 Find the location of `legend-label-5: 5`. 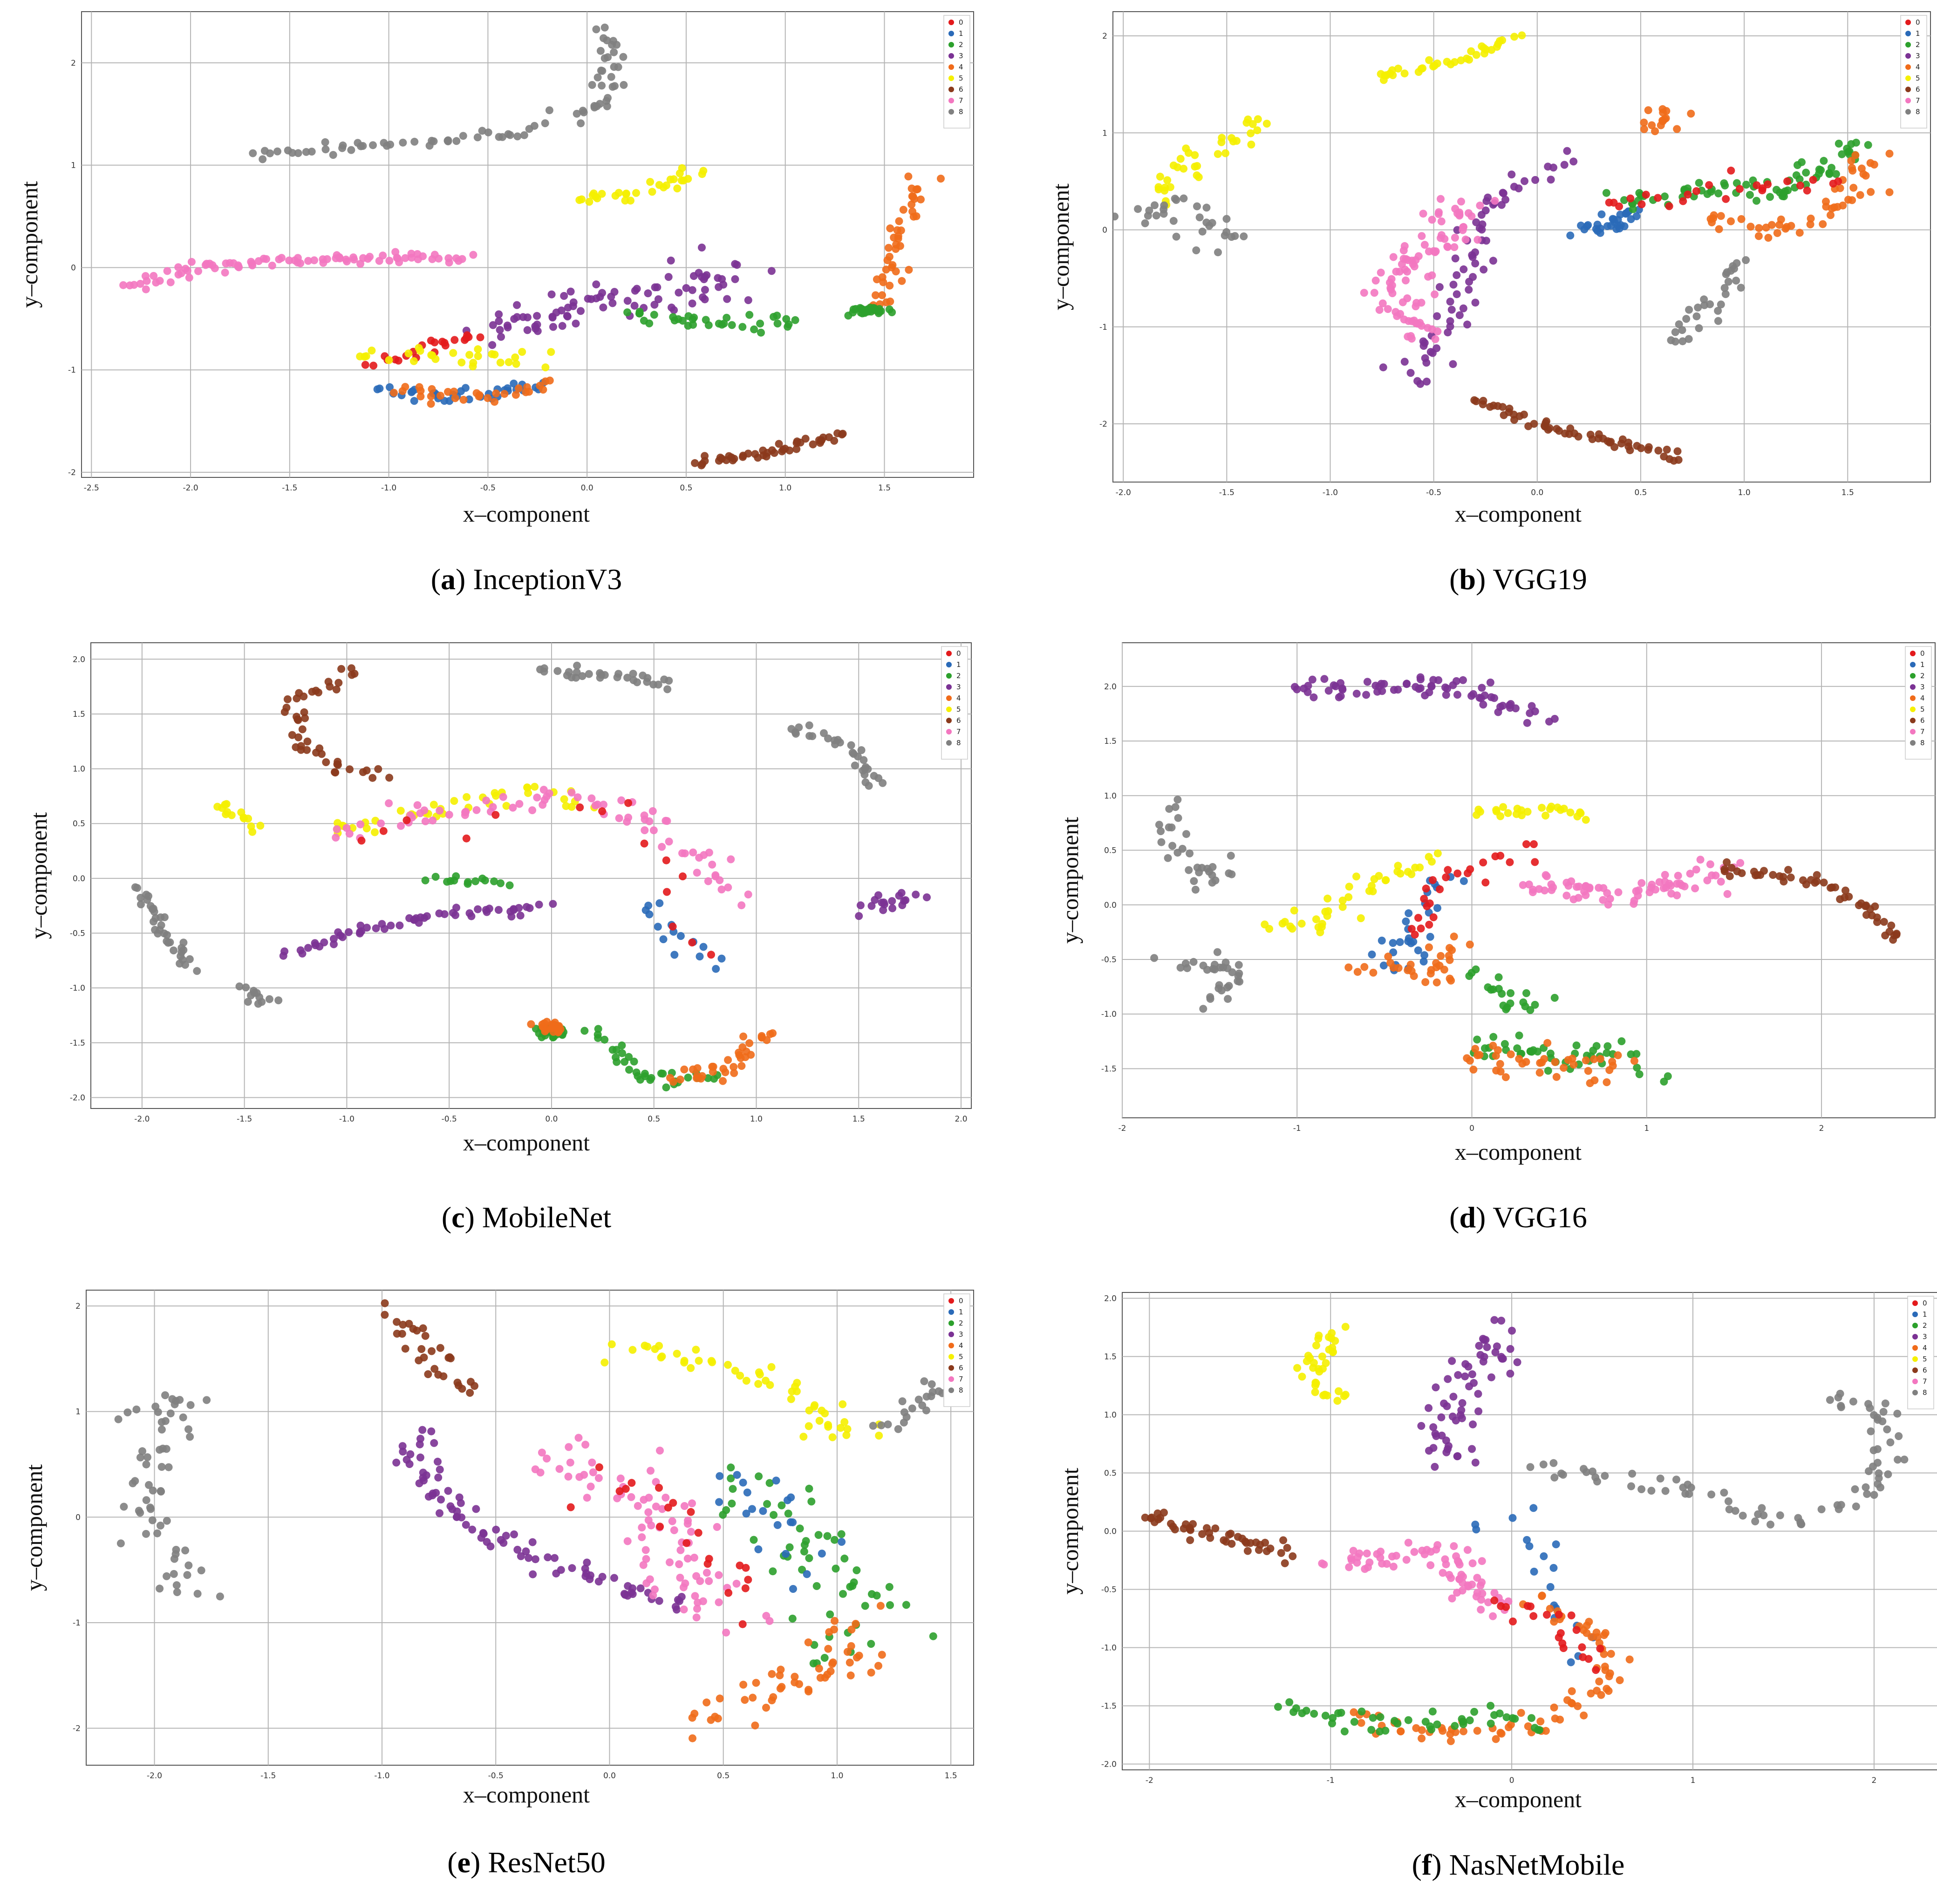

legend-label-5: 5 is located at coordinates (1918, 78).